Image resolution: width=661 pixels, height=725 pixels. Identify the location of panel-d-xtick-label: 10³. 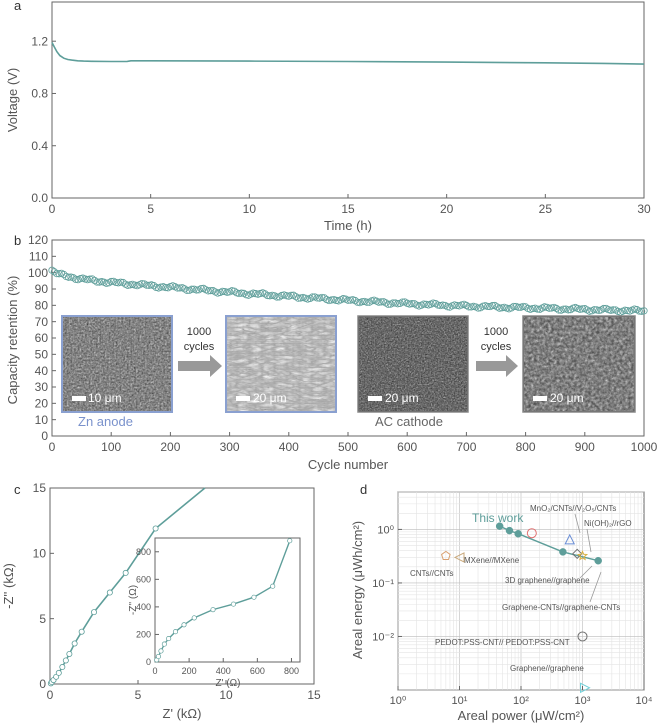
(583, 701).